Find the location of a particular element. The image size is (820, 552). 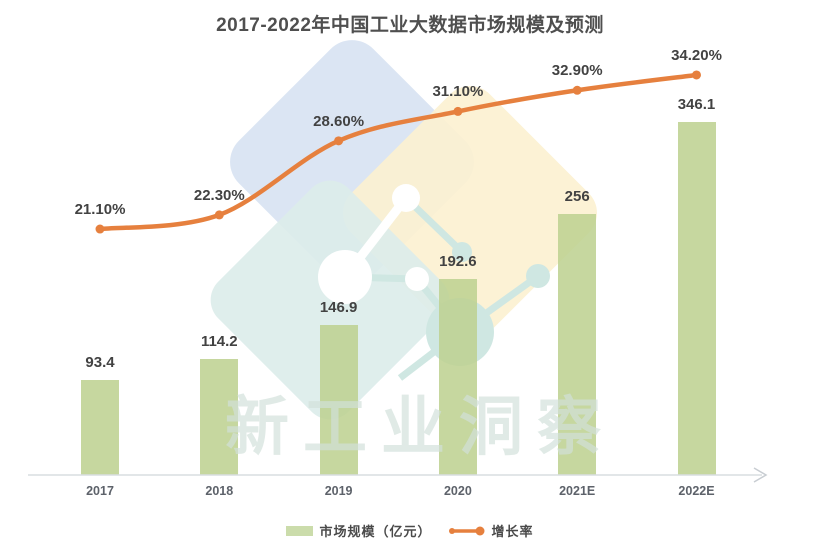

growth-rate-label: 21.10% is located at coordinates (100, 210).